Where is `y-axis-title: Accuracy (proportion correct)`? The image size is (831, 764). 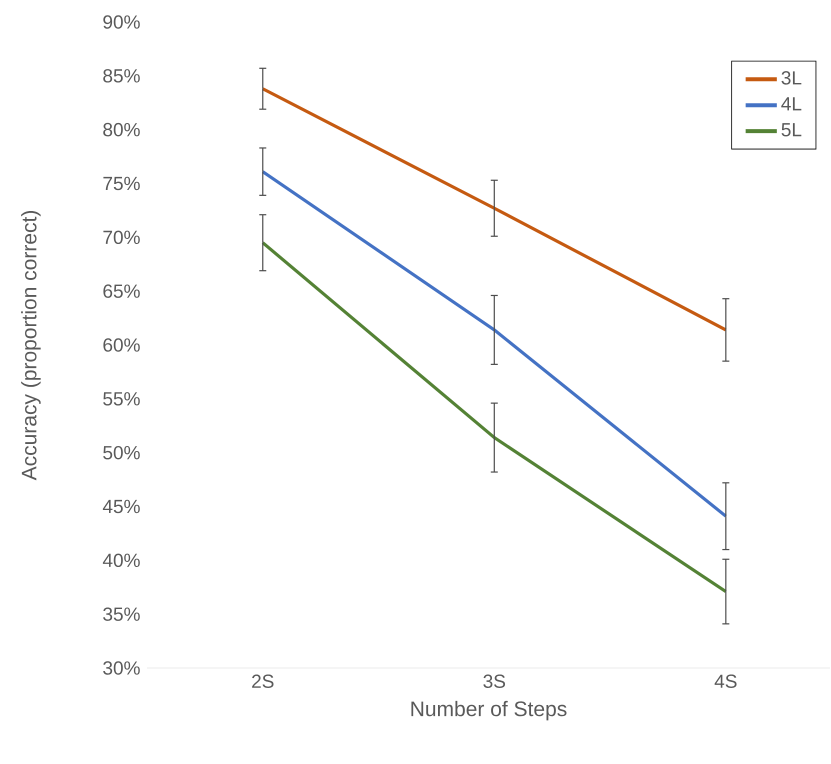
y-axis-title: Accuracy (proportion correct) is located at coordinates (31, 345).